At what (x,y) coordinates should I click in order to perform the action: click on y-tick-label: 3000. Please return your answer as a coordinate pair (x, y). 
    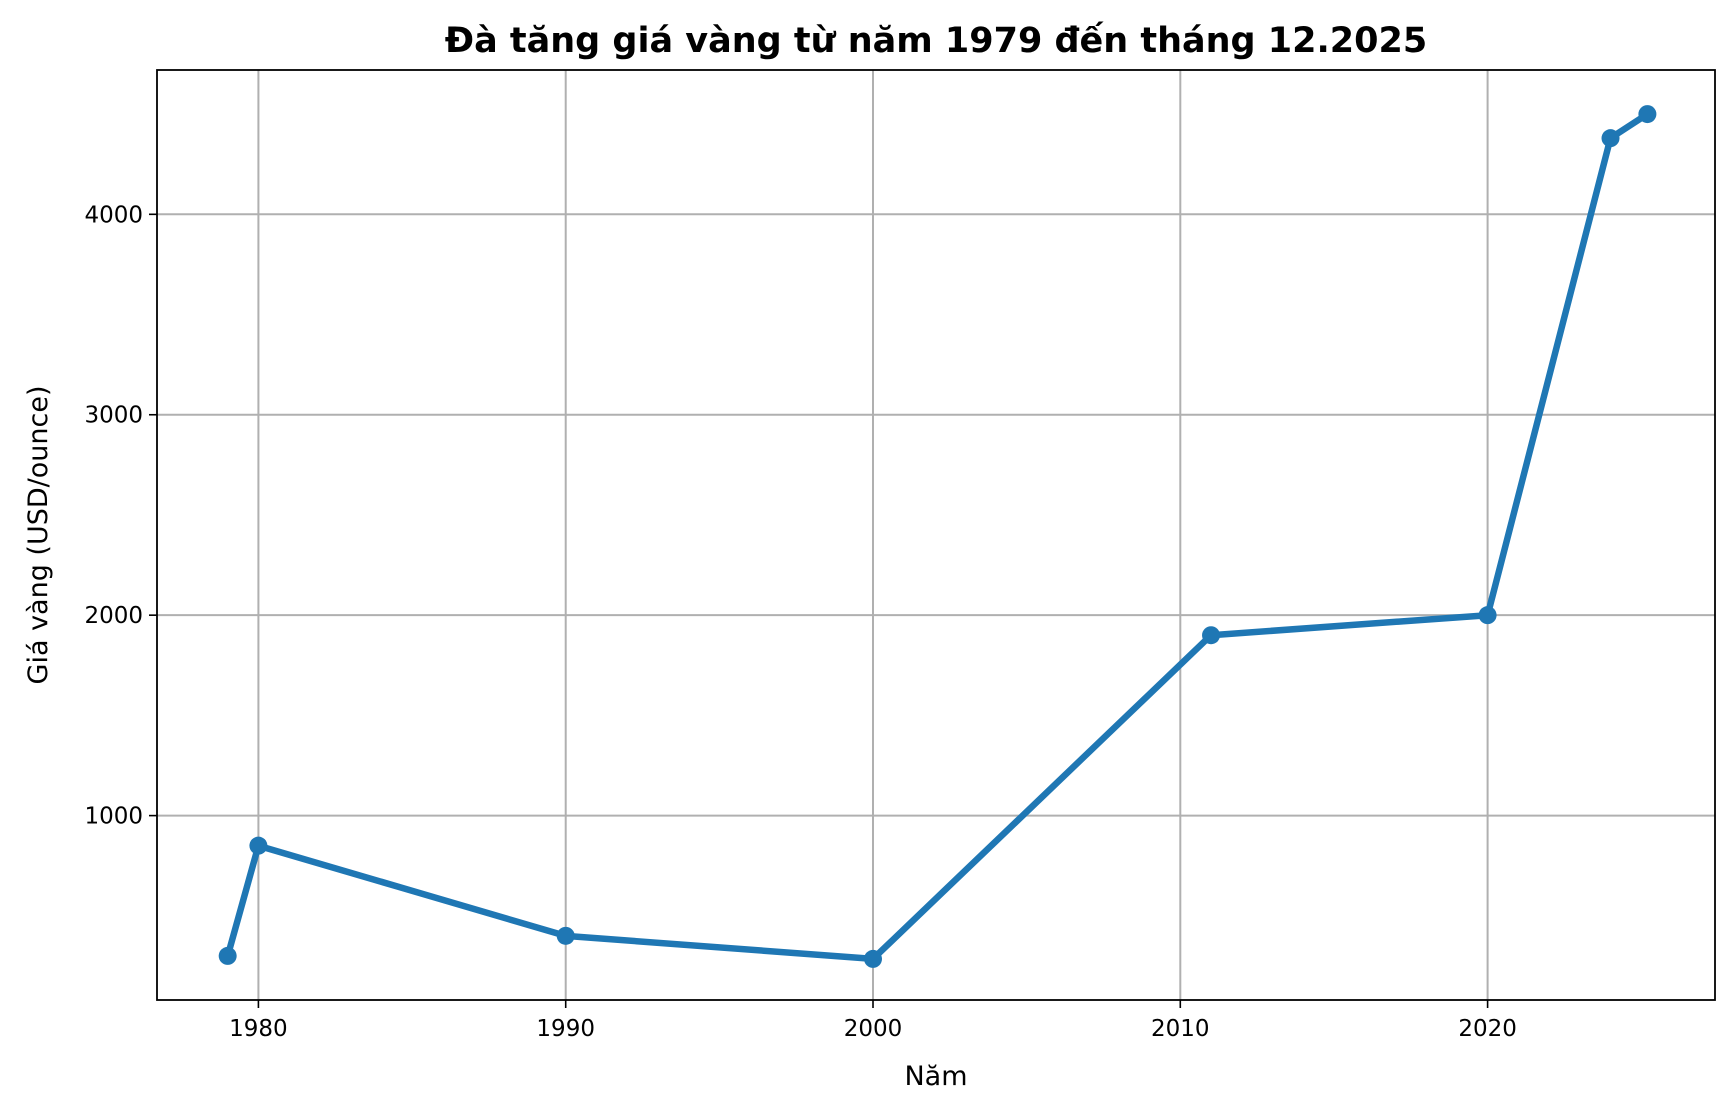
    Looking at the image, I should click on (113, 416).